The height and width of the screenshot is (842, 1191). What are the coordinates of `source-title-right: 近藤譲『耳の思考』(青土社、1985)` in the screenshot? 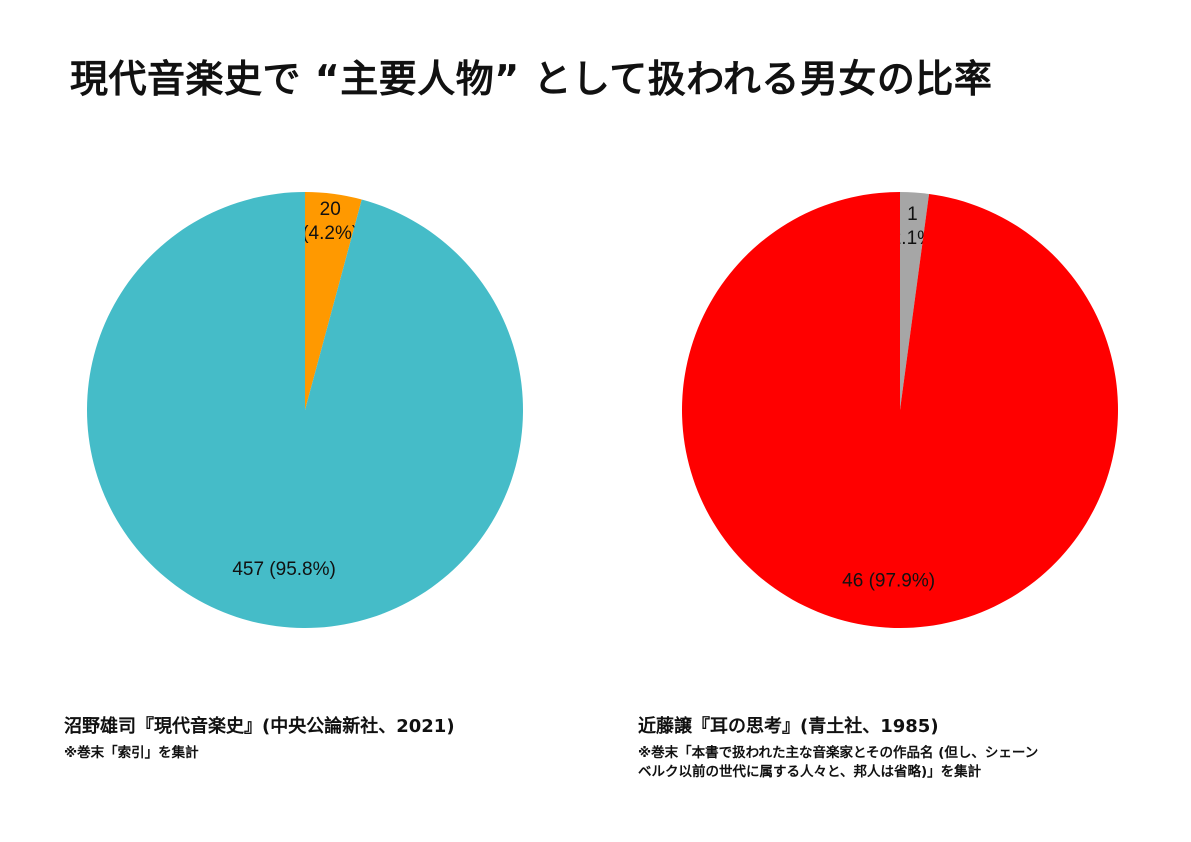 It's located at (788, 726).